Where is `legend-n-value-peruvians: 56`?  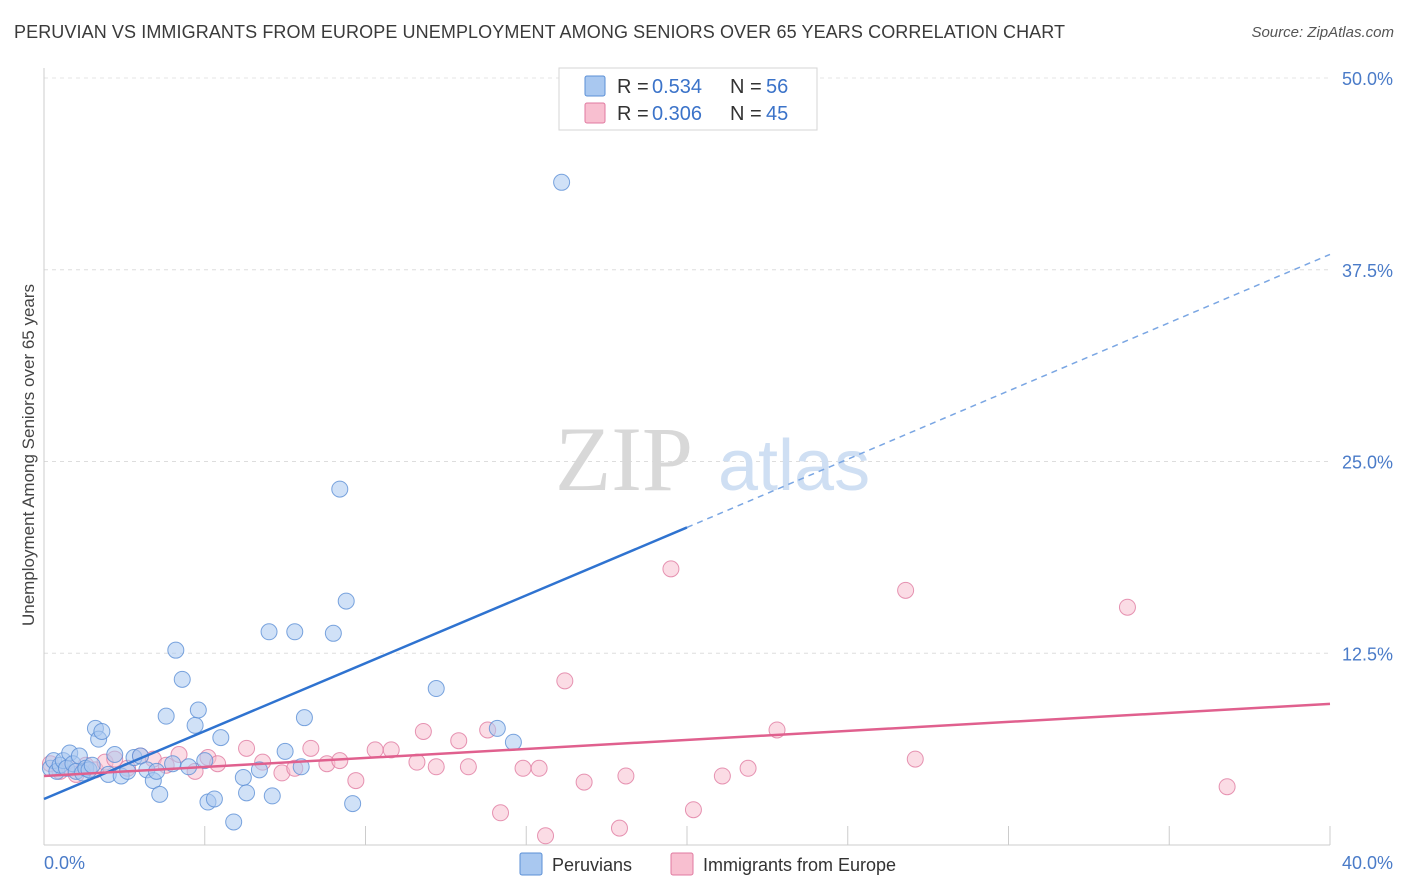 legend-n-value-peruvians: 56 is located at coordinates (777, 87).